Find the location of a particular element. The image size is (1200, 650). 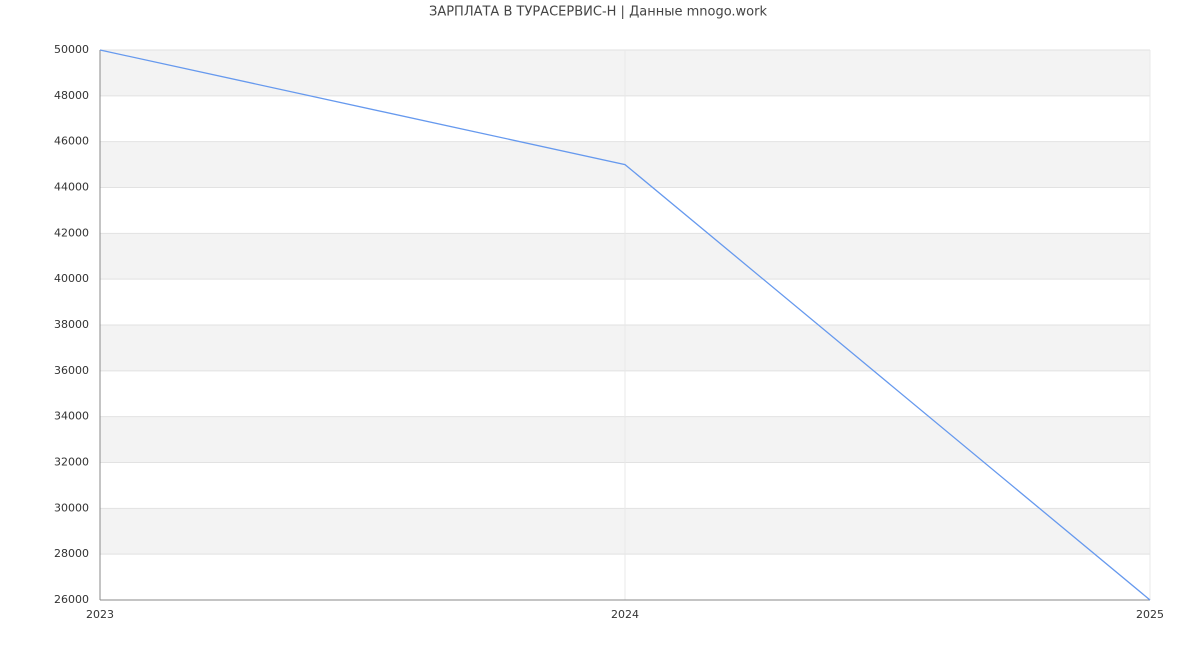

y-tick-label: 26000 is located at coordinates (71, 599).